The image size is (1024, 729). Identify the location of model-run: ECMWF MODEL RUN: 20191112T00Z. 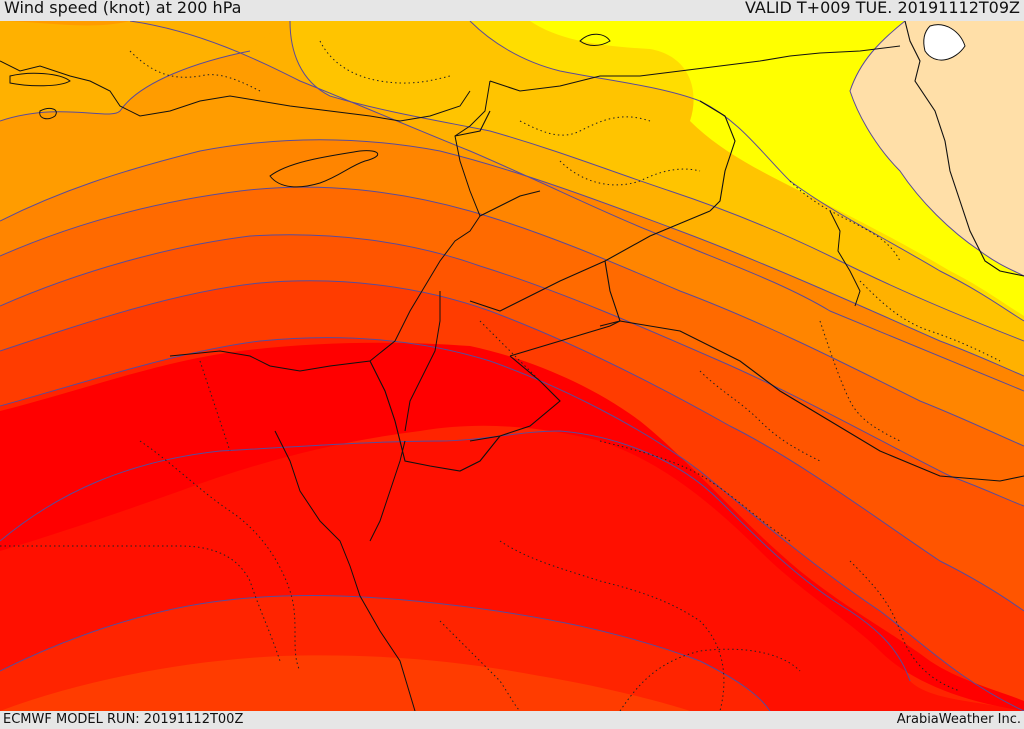
(123, 719).